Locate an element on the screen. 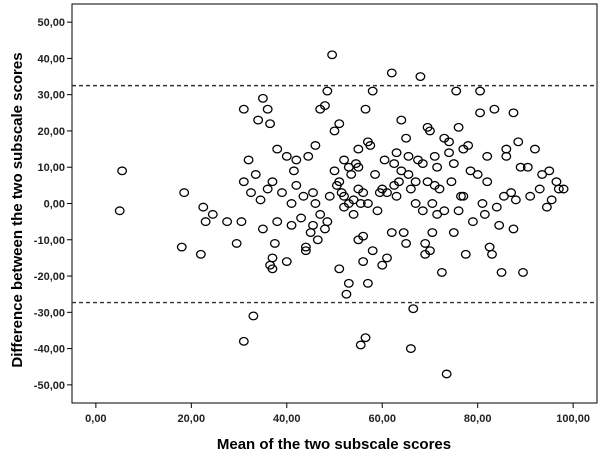 This screenshot has height=457, width=601. x-tick-label: 40,00 is located at coordinates (287, 419).